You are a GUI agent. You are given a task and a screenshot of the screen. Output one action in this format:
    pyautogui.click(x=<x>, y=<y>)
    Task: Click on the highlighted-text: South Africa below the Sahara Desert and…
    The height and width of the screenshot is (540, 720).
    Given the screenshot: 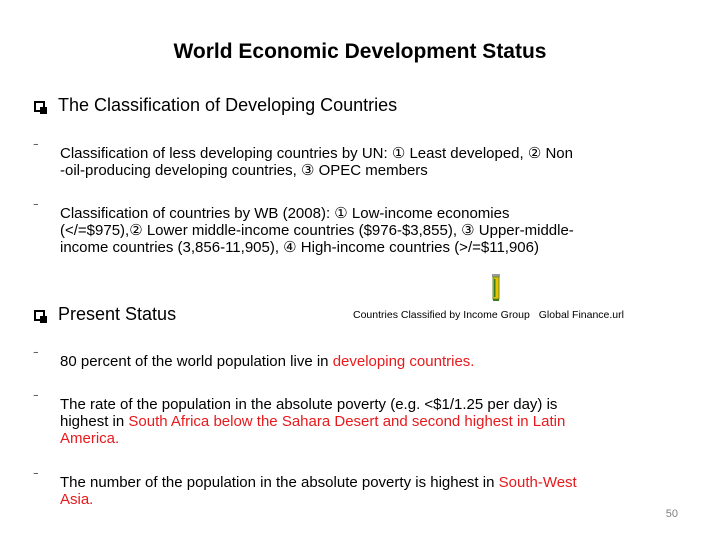 What is the action you would take?
    pyautogui.click(x=347, y=421)
    